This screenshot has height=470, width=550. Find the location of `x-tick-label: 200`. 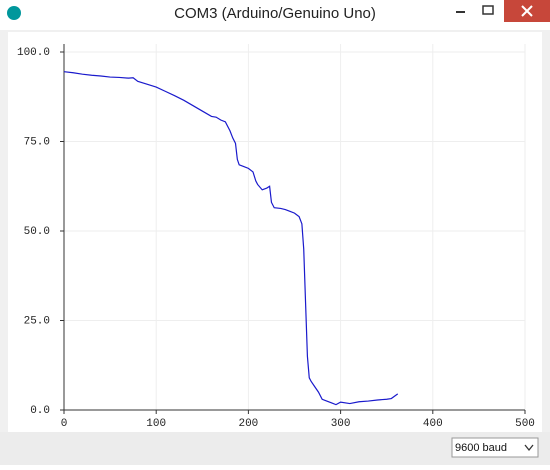

x-tick-label: 200 is located at coordinates (248, 424).